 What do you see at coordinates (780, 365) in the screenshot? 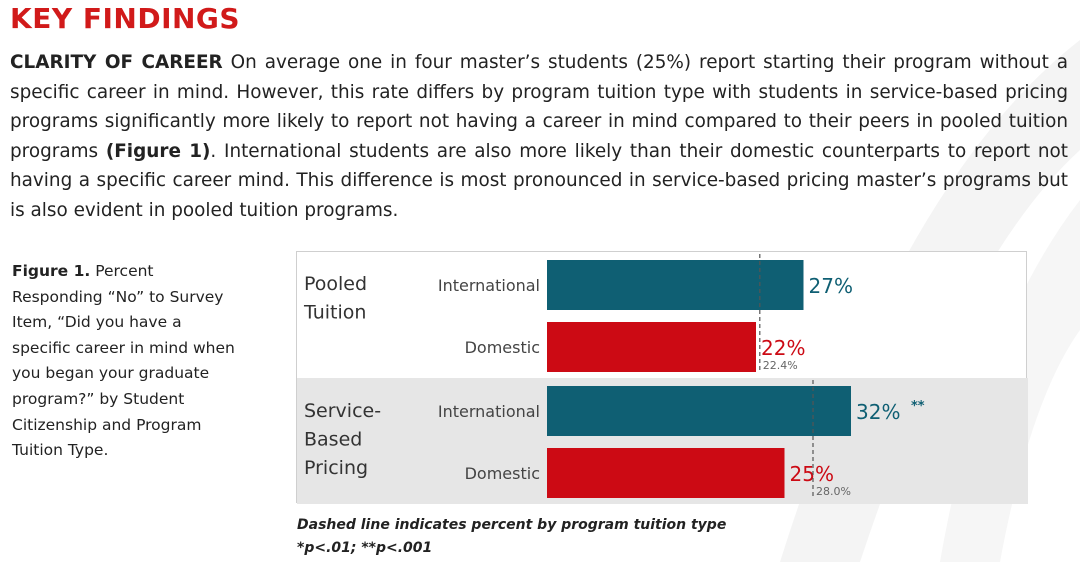
I see `reference-label: 22.4%` at bounding box center [780, 365].